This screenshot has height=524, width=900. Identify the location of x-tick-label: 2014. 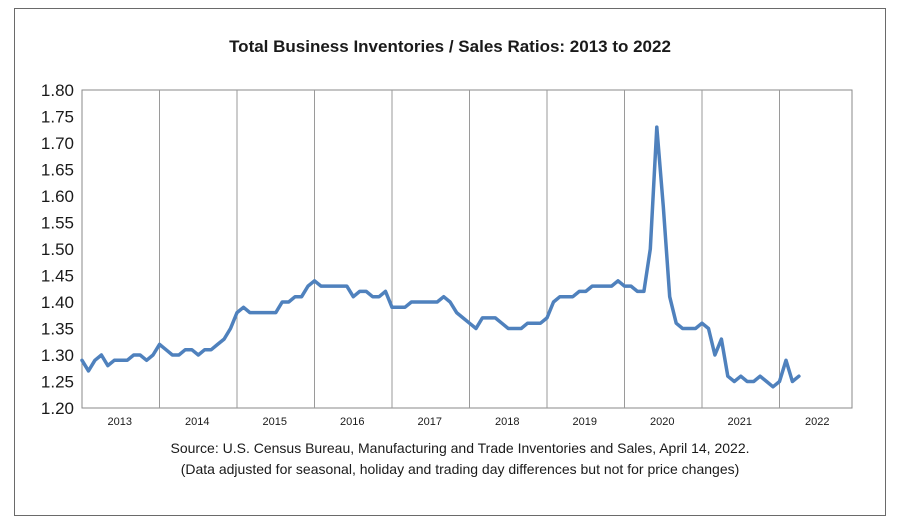
(197, 422).